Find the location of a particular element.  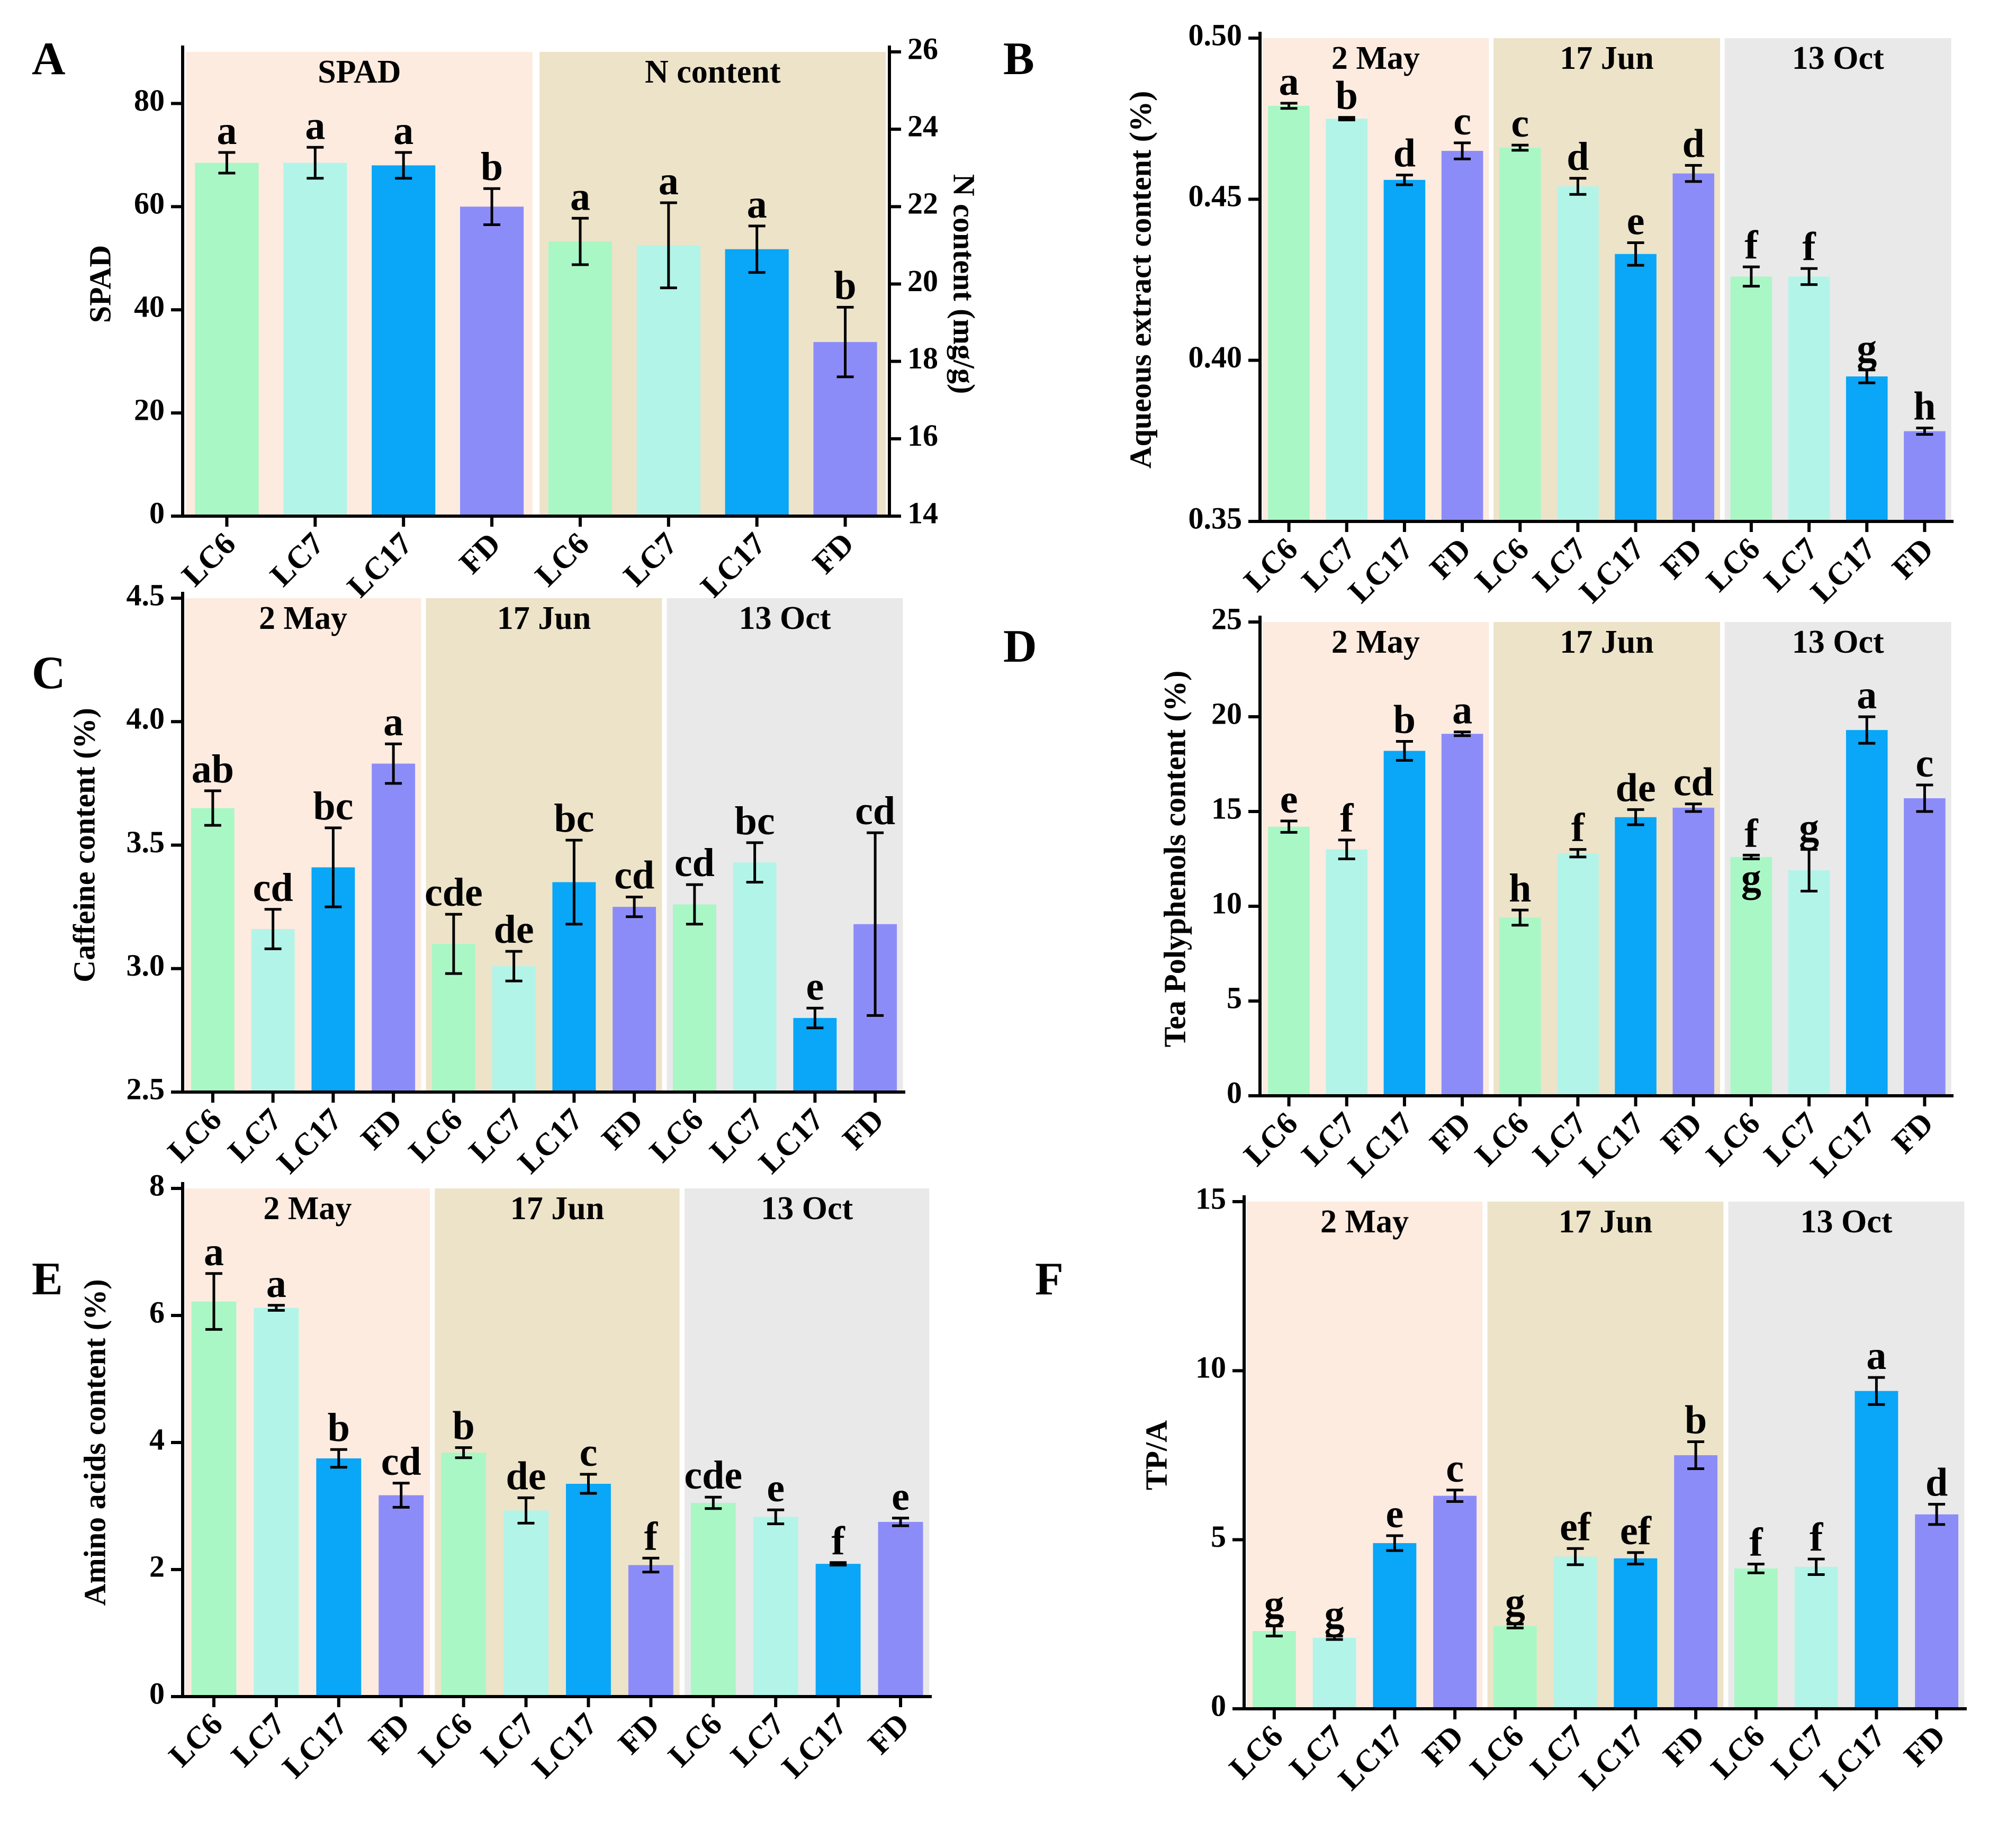

y-axis-title: Caffeine content (%) is located at coordinates (84, 845).